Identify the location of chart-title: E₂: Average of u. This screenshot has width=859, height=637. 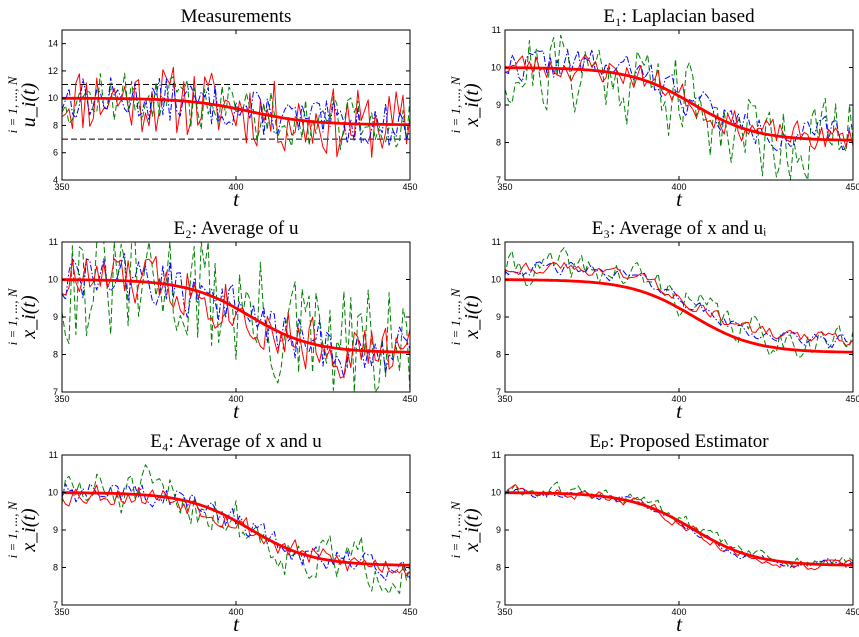
(236, 228).